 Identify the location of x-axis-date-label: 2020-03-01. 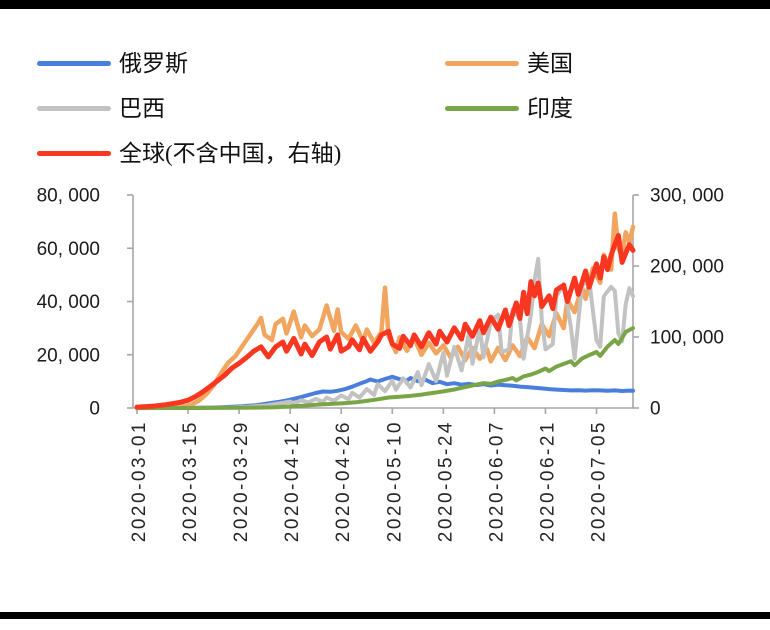
(139, 481).